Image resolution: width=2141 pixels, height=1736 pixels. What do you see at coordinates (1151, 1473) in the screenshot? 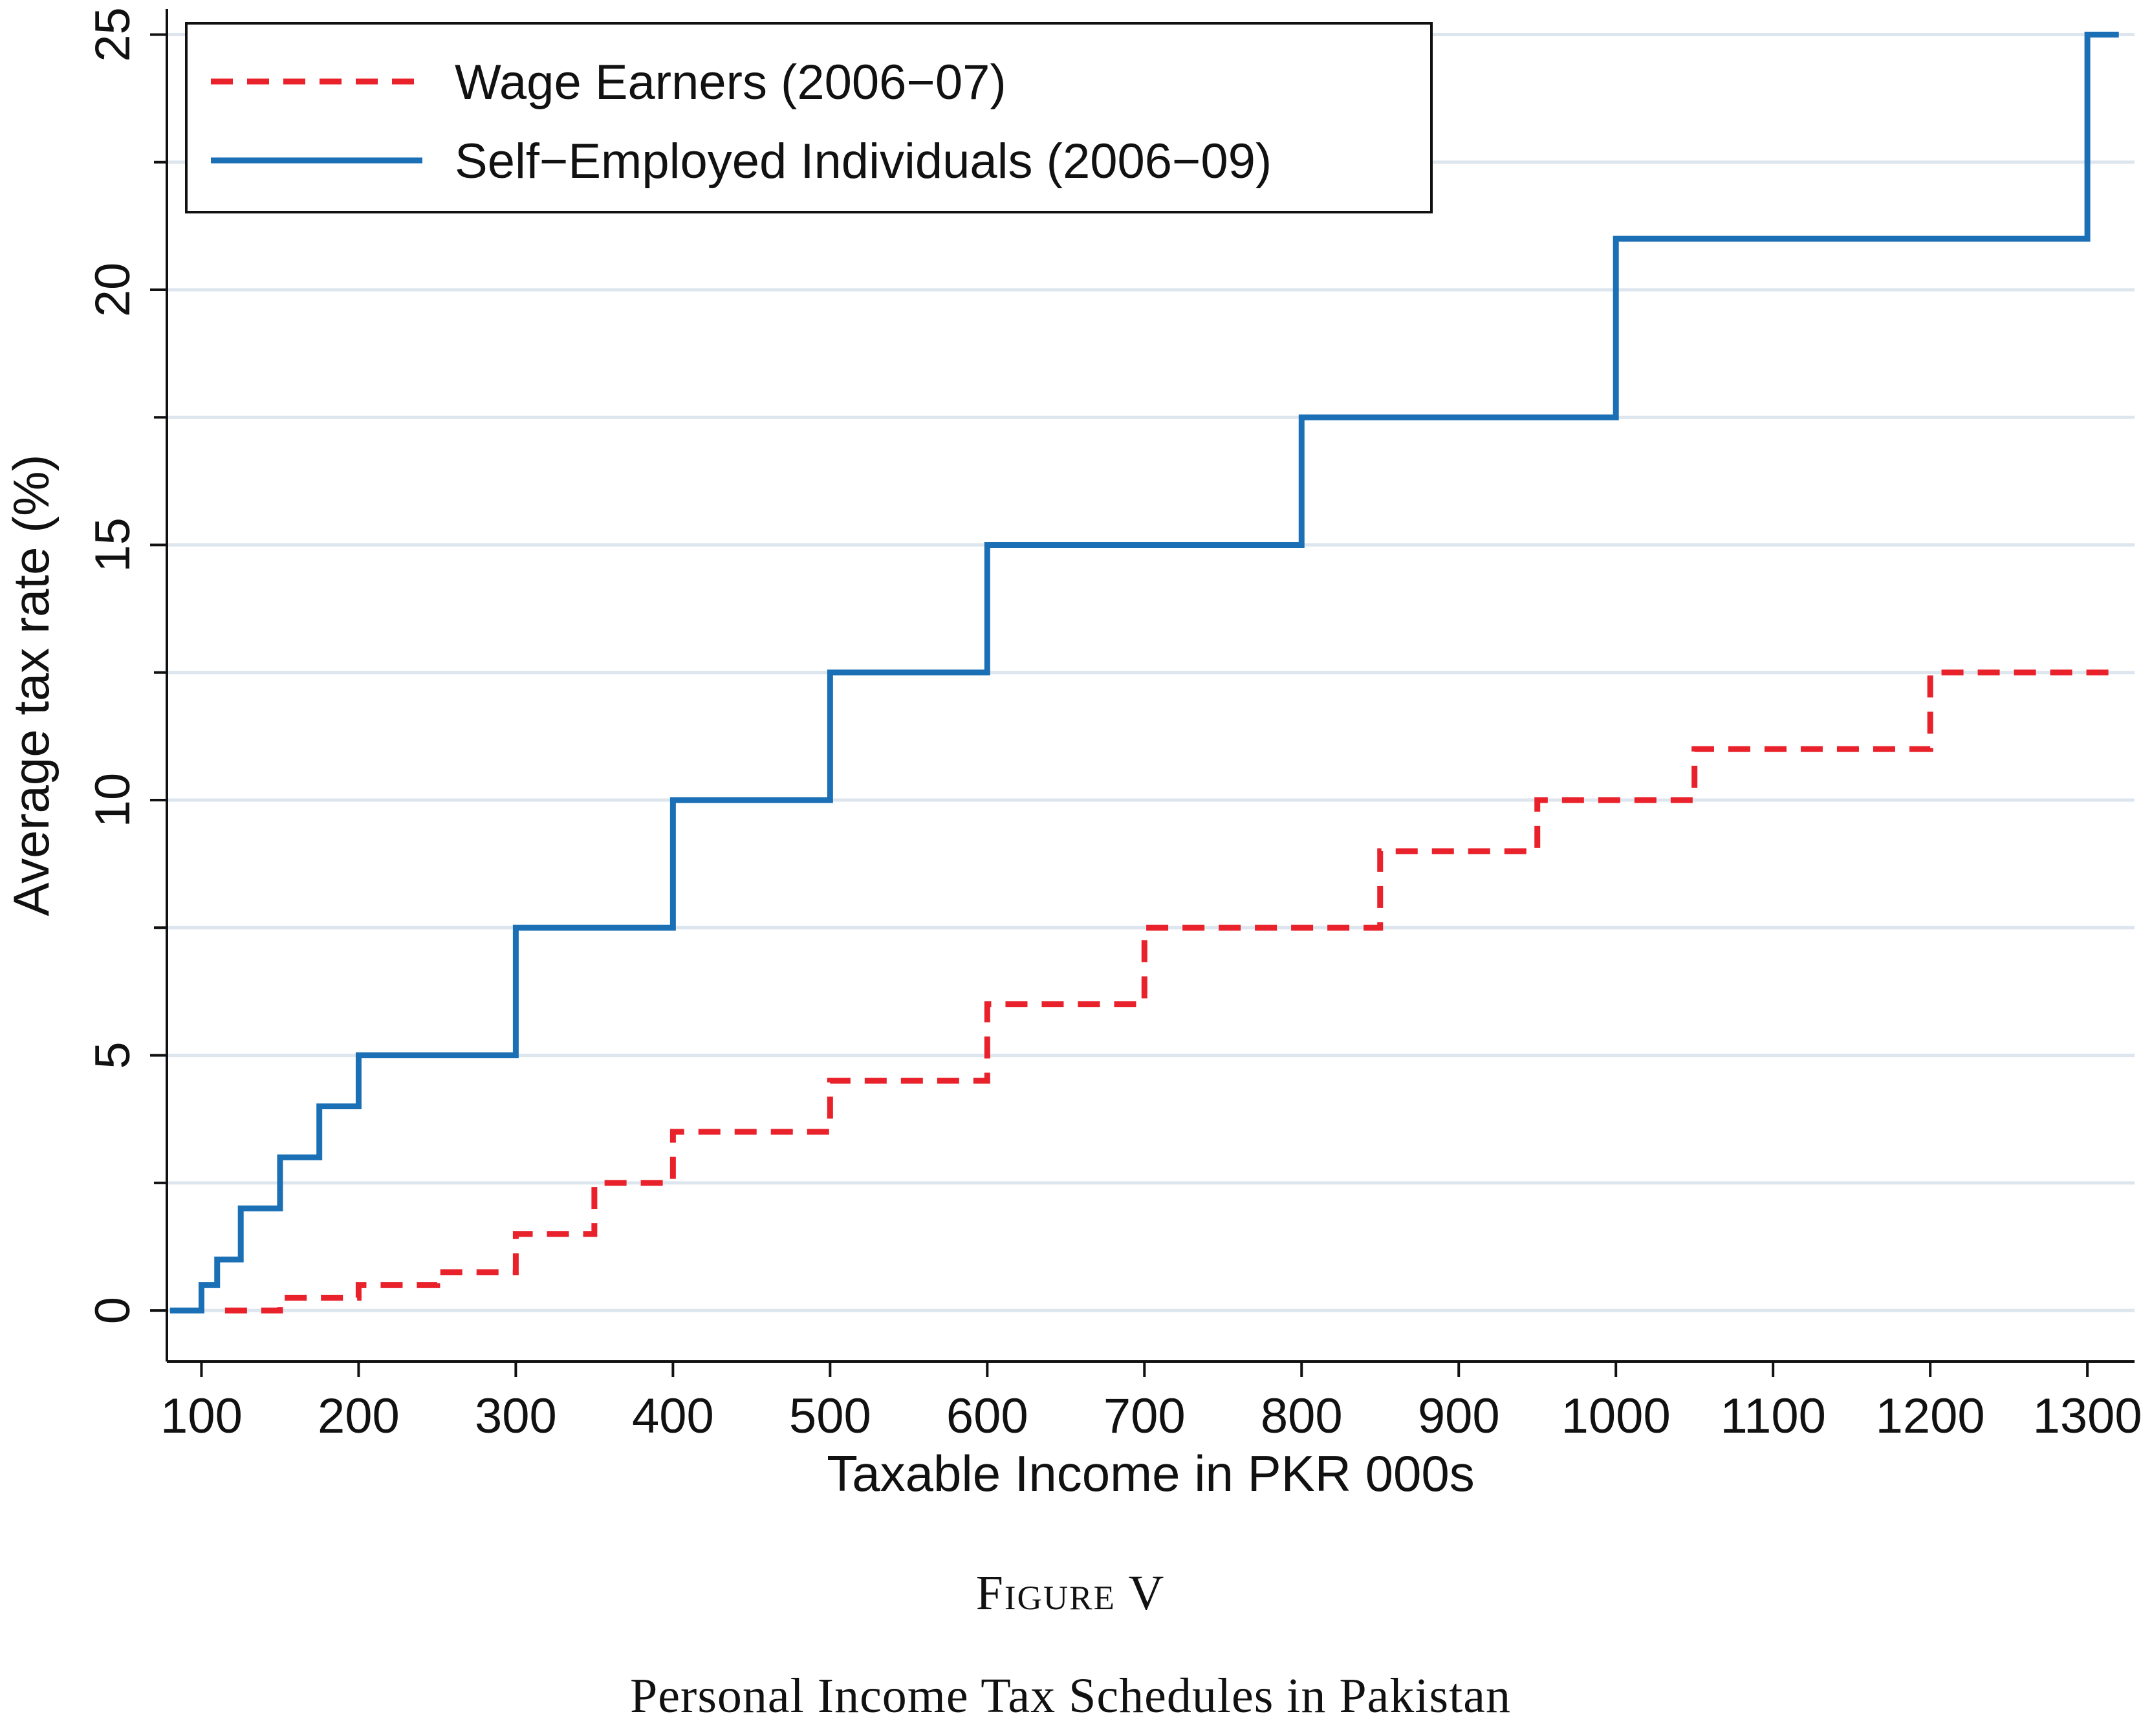
I see `x-axis-title: Taxable Income in PKR 000s` at bounding box center [1151, 1473].